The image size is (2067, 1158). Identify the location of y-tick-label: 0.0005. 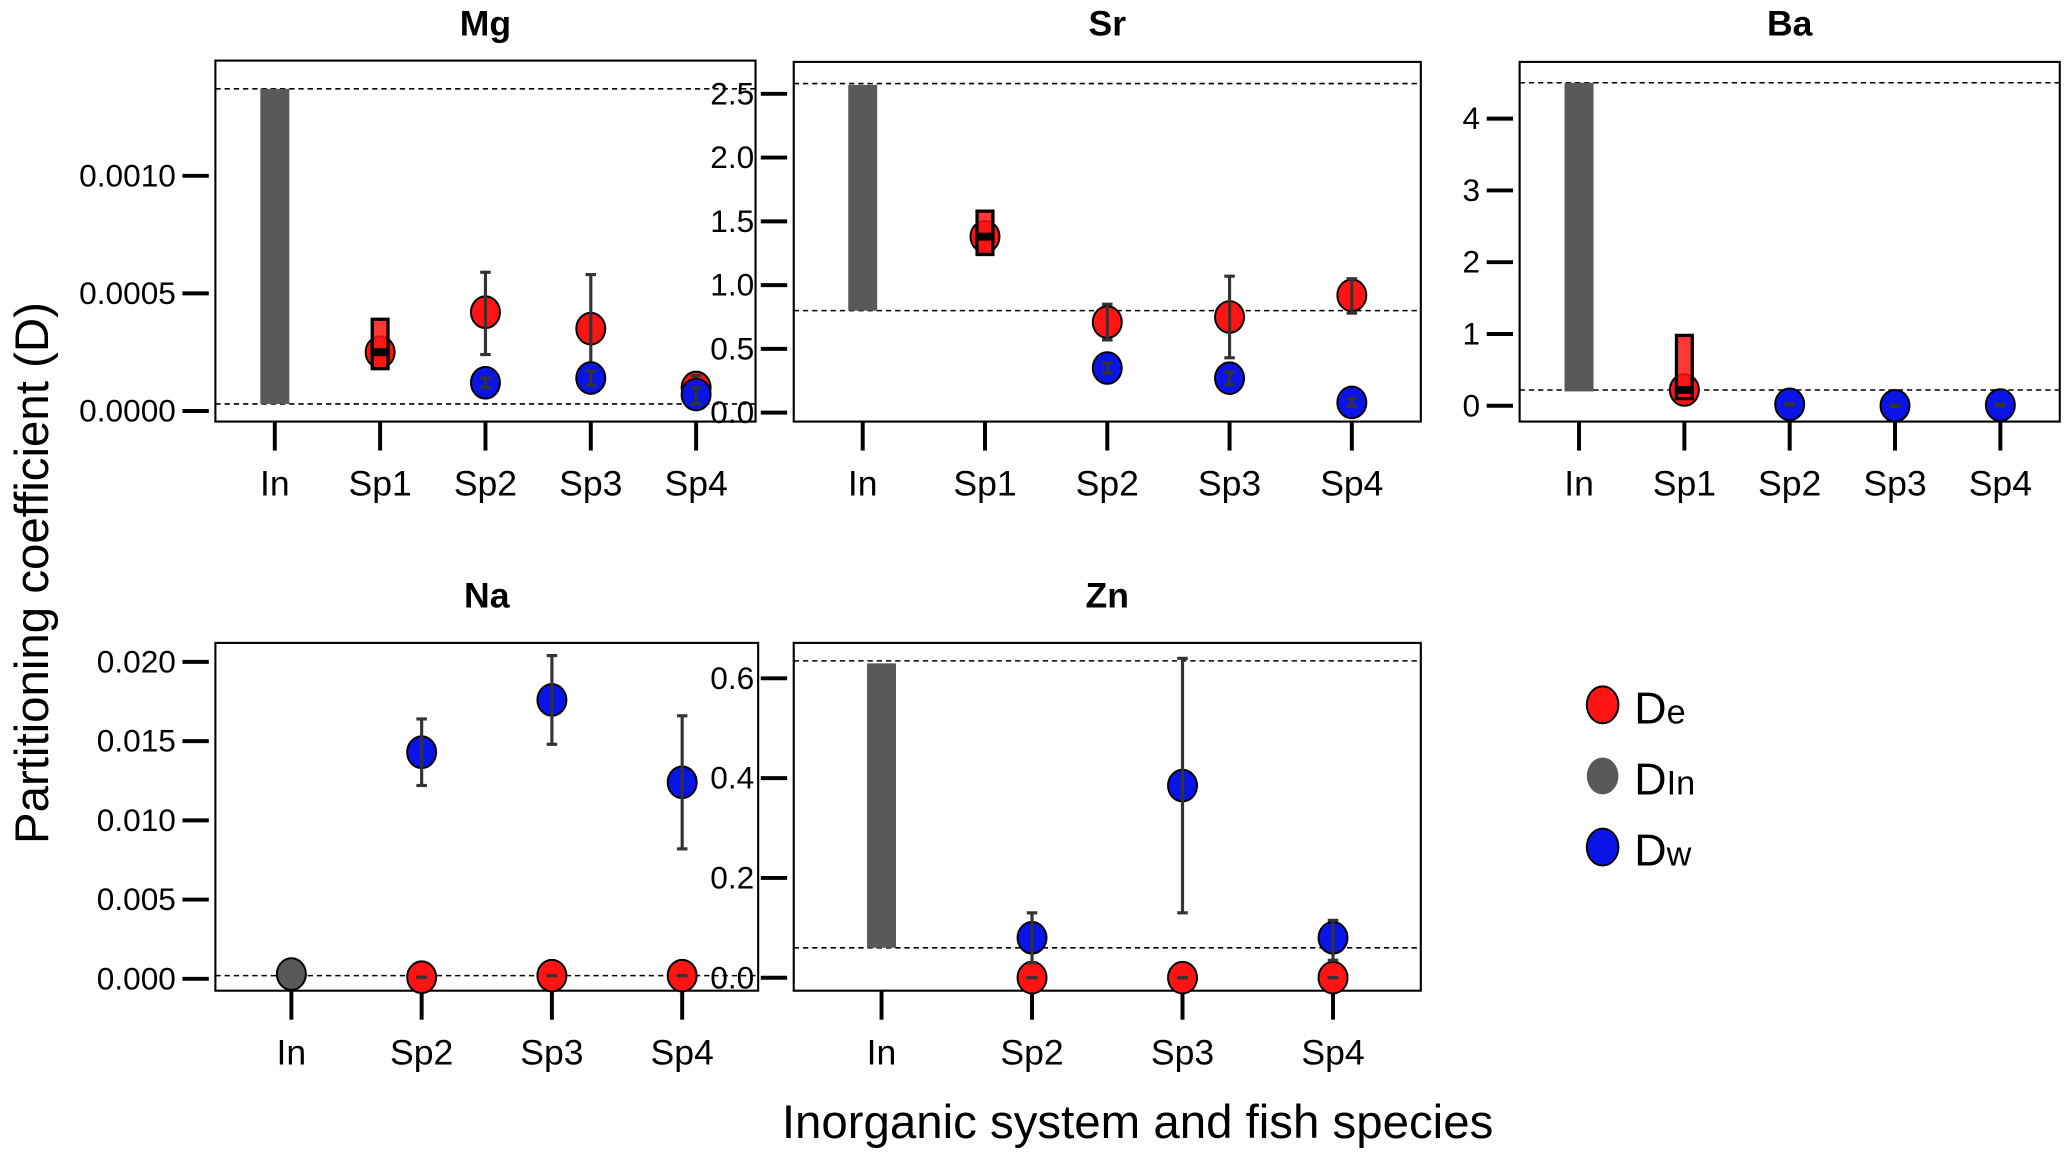
(127, 293).